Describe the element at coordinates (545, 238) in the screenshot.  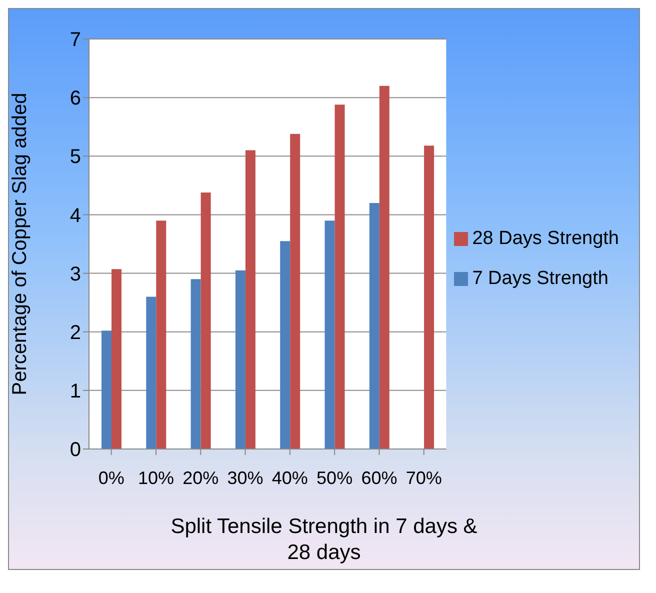
I see `legend-label: 28 Days Strength` at that location.